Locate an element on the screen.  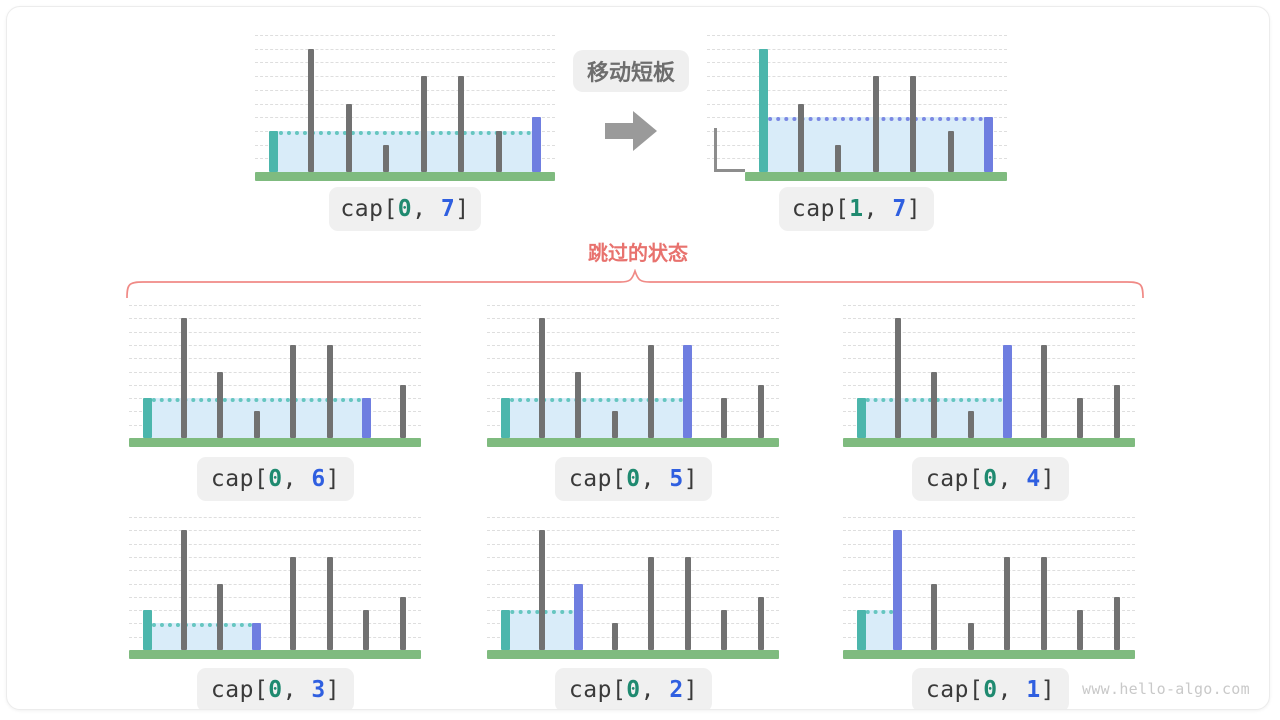
caption-right-index: 6 is located at coordinates (318, 479).